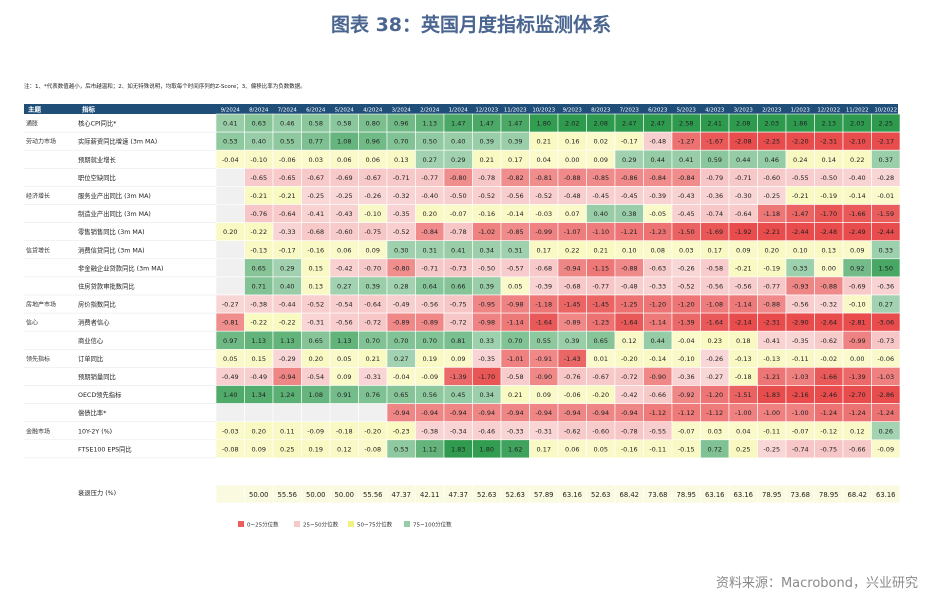 This screenshot has height=605, width=942. I want to click on cell-value: -0.80, so click(458, 178).